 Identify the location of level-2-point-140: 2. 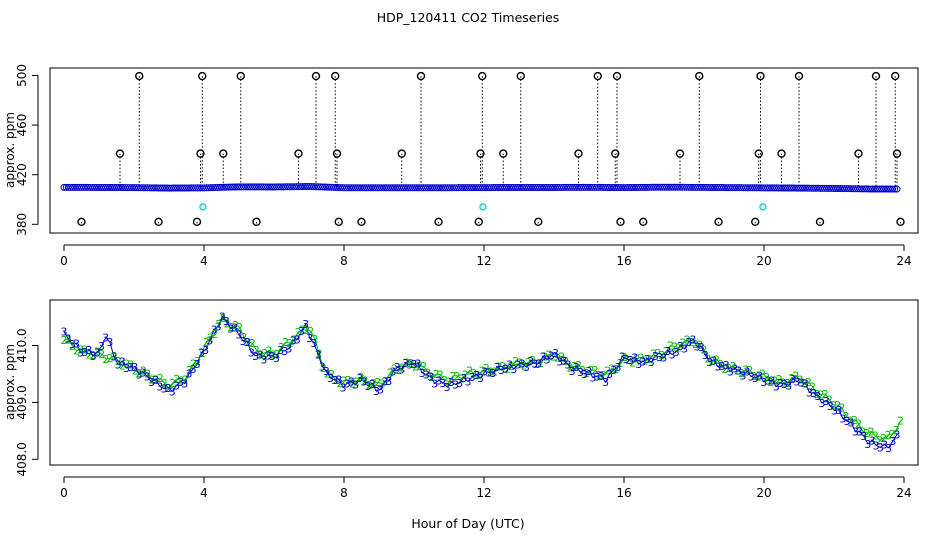
(649, 359).